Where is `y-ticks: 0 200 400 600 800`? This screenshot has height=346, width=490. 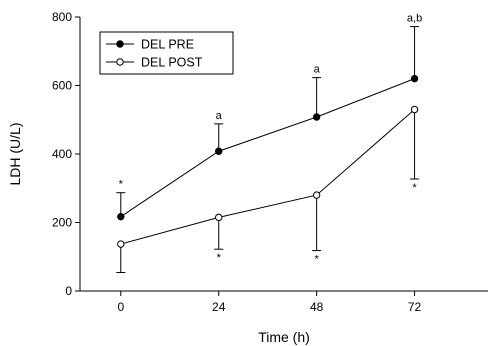 y-ticks: 0 200 400 600 800 is located at coordinates (66, 154).